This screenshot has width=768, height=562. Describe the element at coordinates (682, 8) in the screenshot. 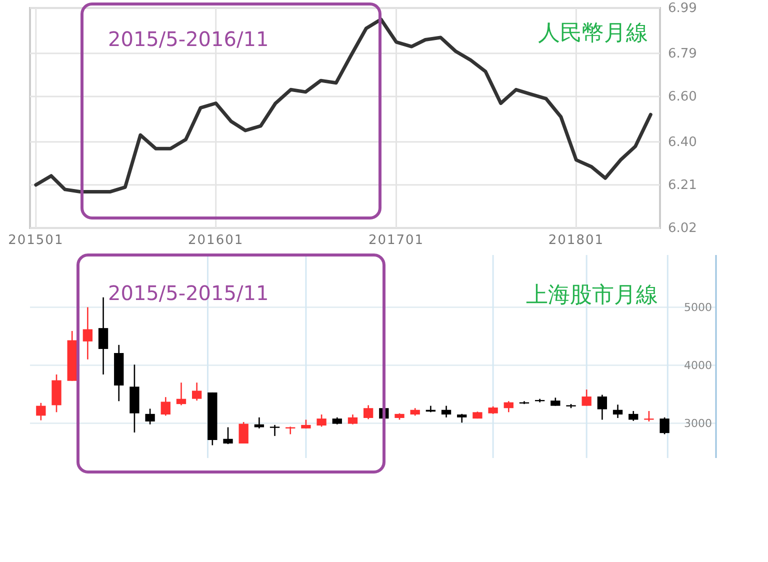

I see `y-tick-label: 6.99` at that location.